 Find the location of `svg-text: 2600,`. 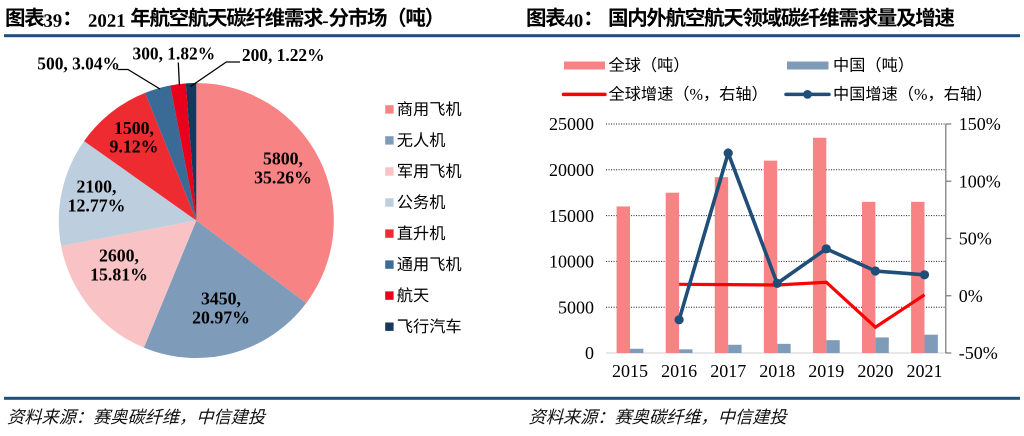

svg-text: 2600, is located at coordinates (119, 255).